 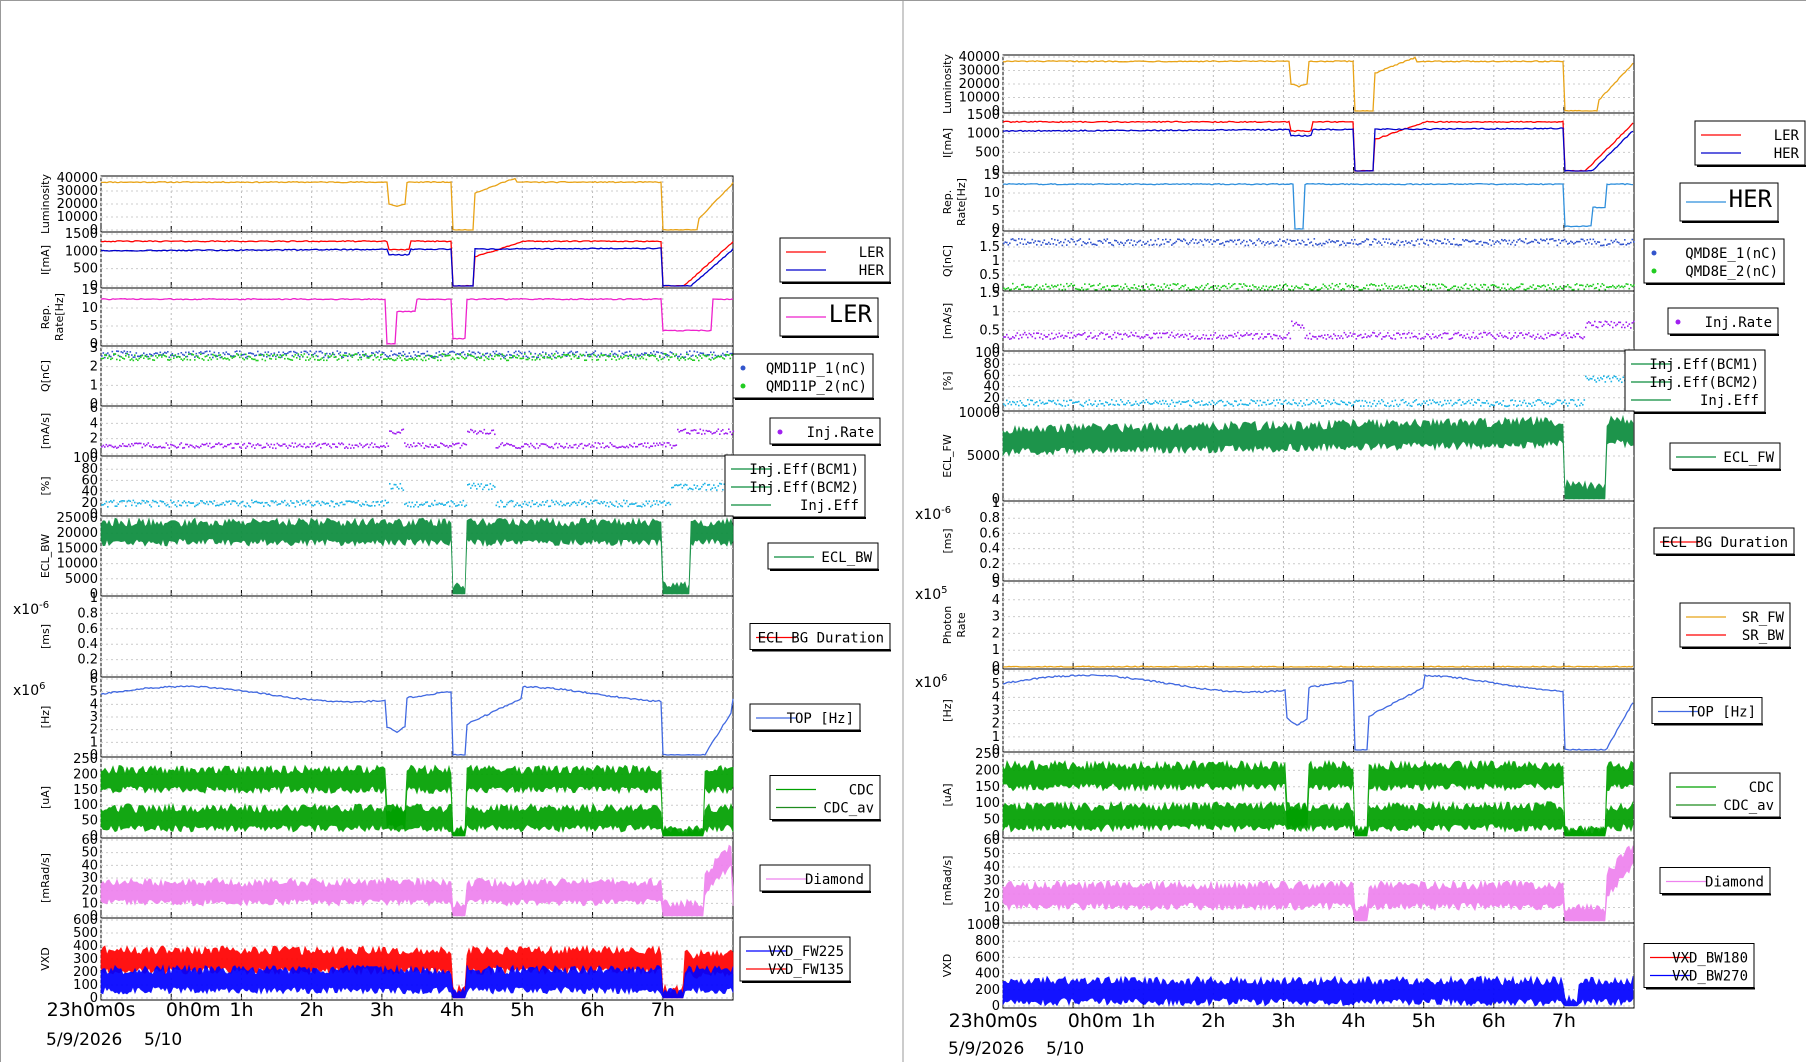 What do you see at coordinates (89, 853) in the screenshot?
I see `tick-label-y: 50` at bounding box center [89, 853].